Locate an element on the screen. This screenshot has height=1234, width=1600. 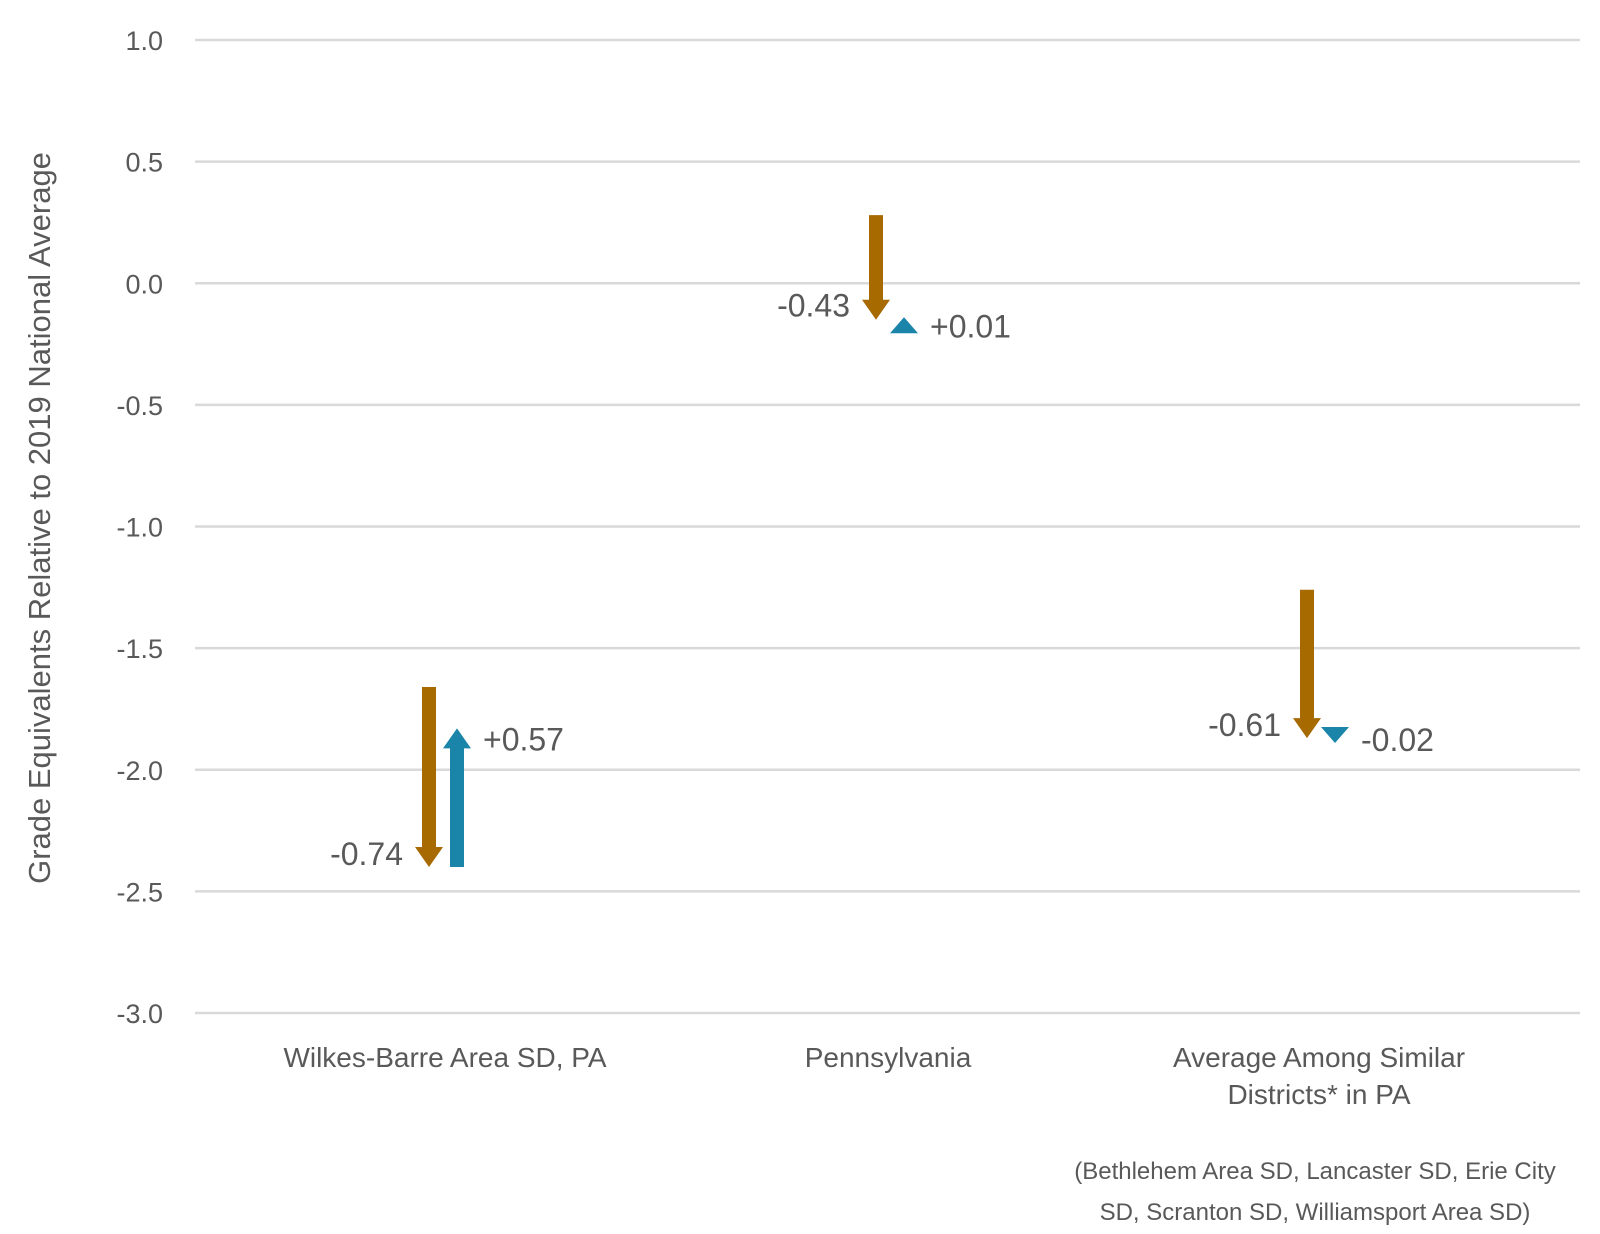
y-tick-label: -0.5 is located at coordinates (139, 406).